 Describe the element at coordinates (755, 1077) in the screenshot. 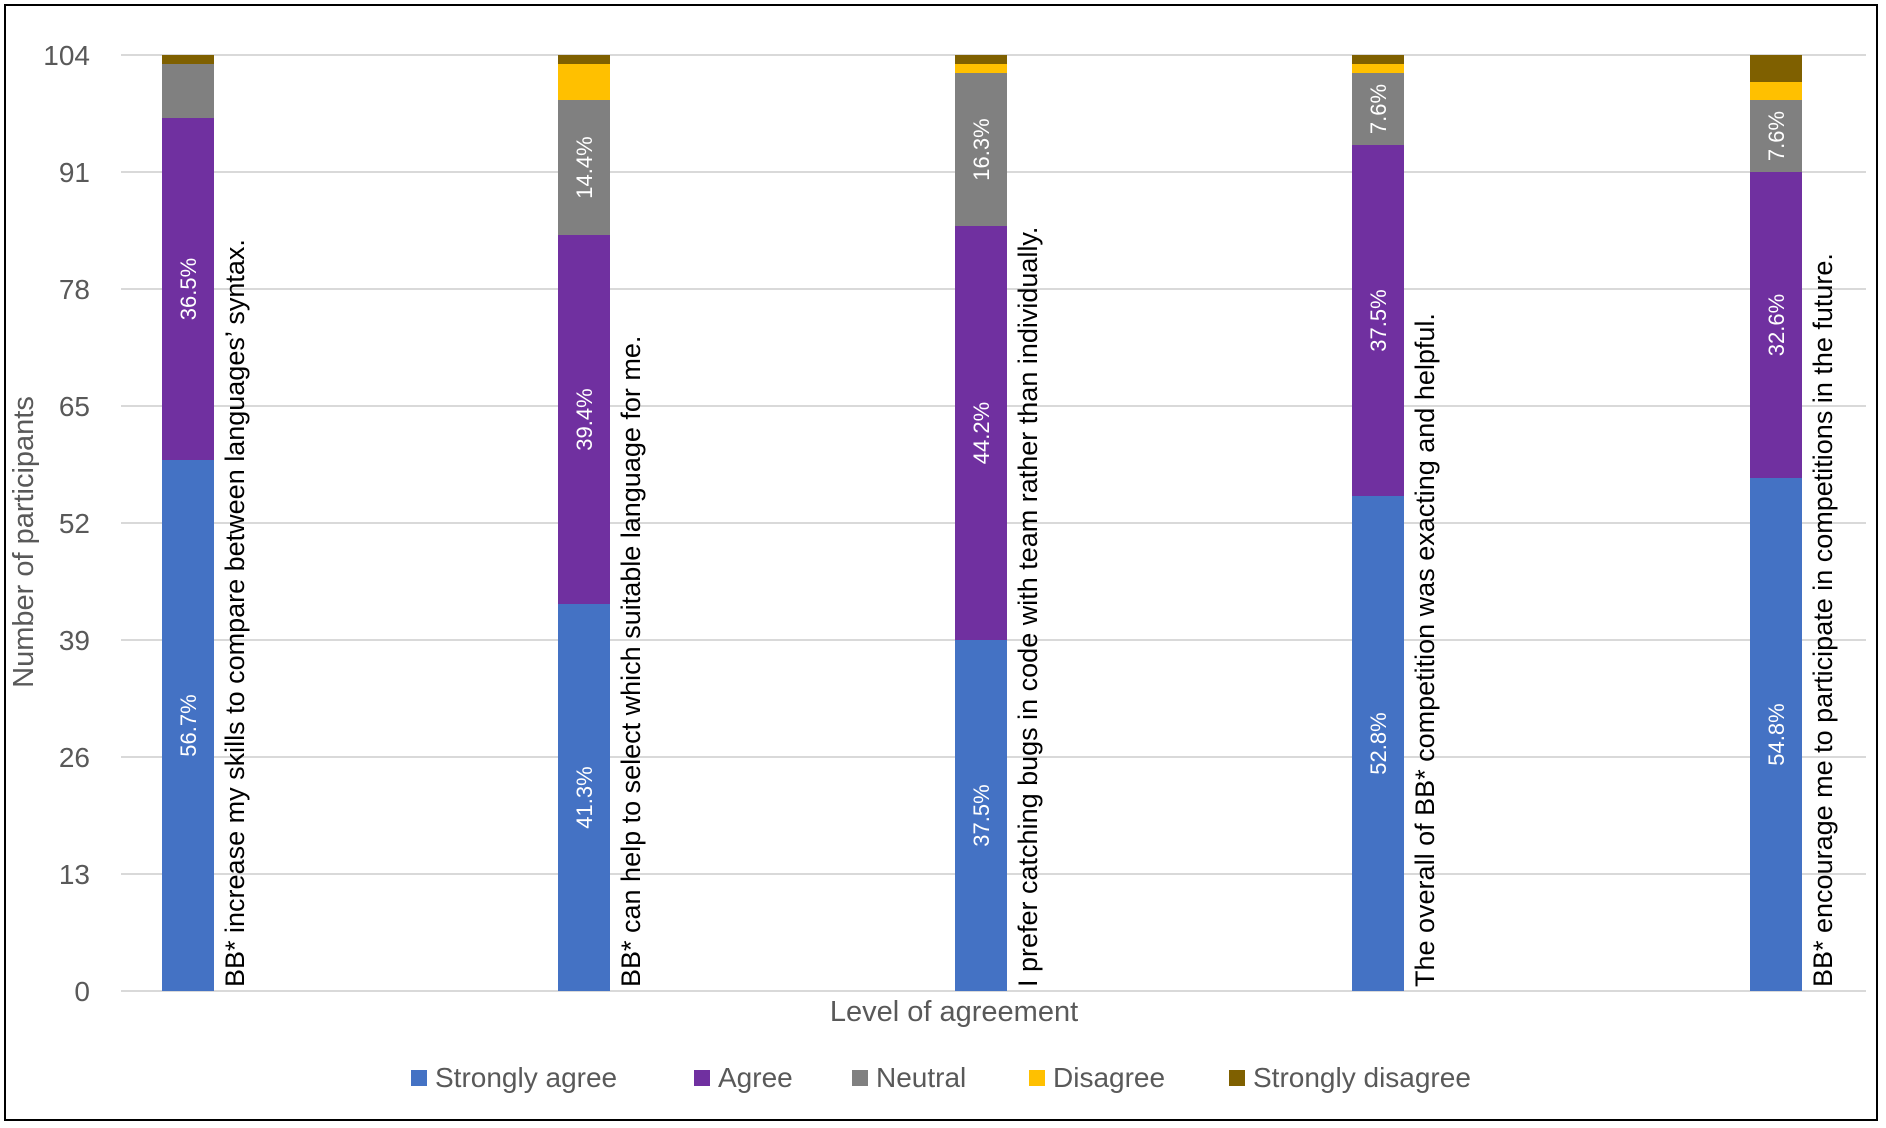

I see `legend-label: Agree` at that location.